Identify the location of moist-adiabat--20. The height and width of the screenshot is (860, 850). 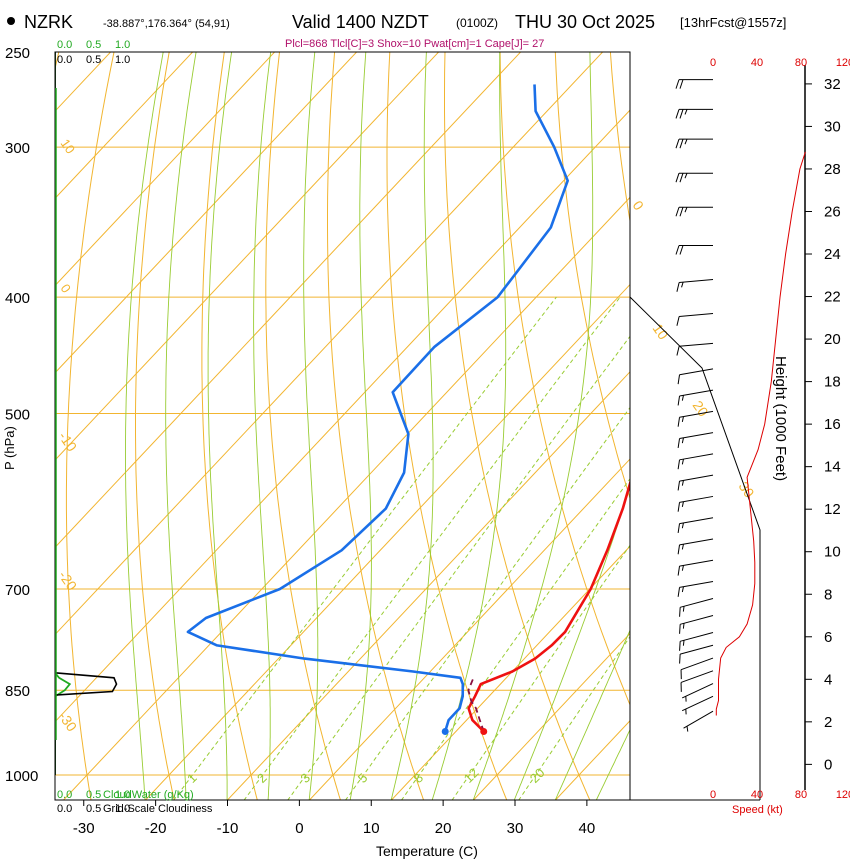
(144, 426).